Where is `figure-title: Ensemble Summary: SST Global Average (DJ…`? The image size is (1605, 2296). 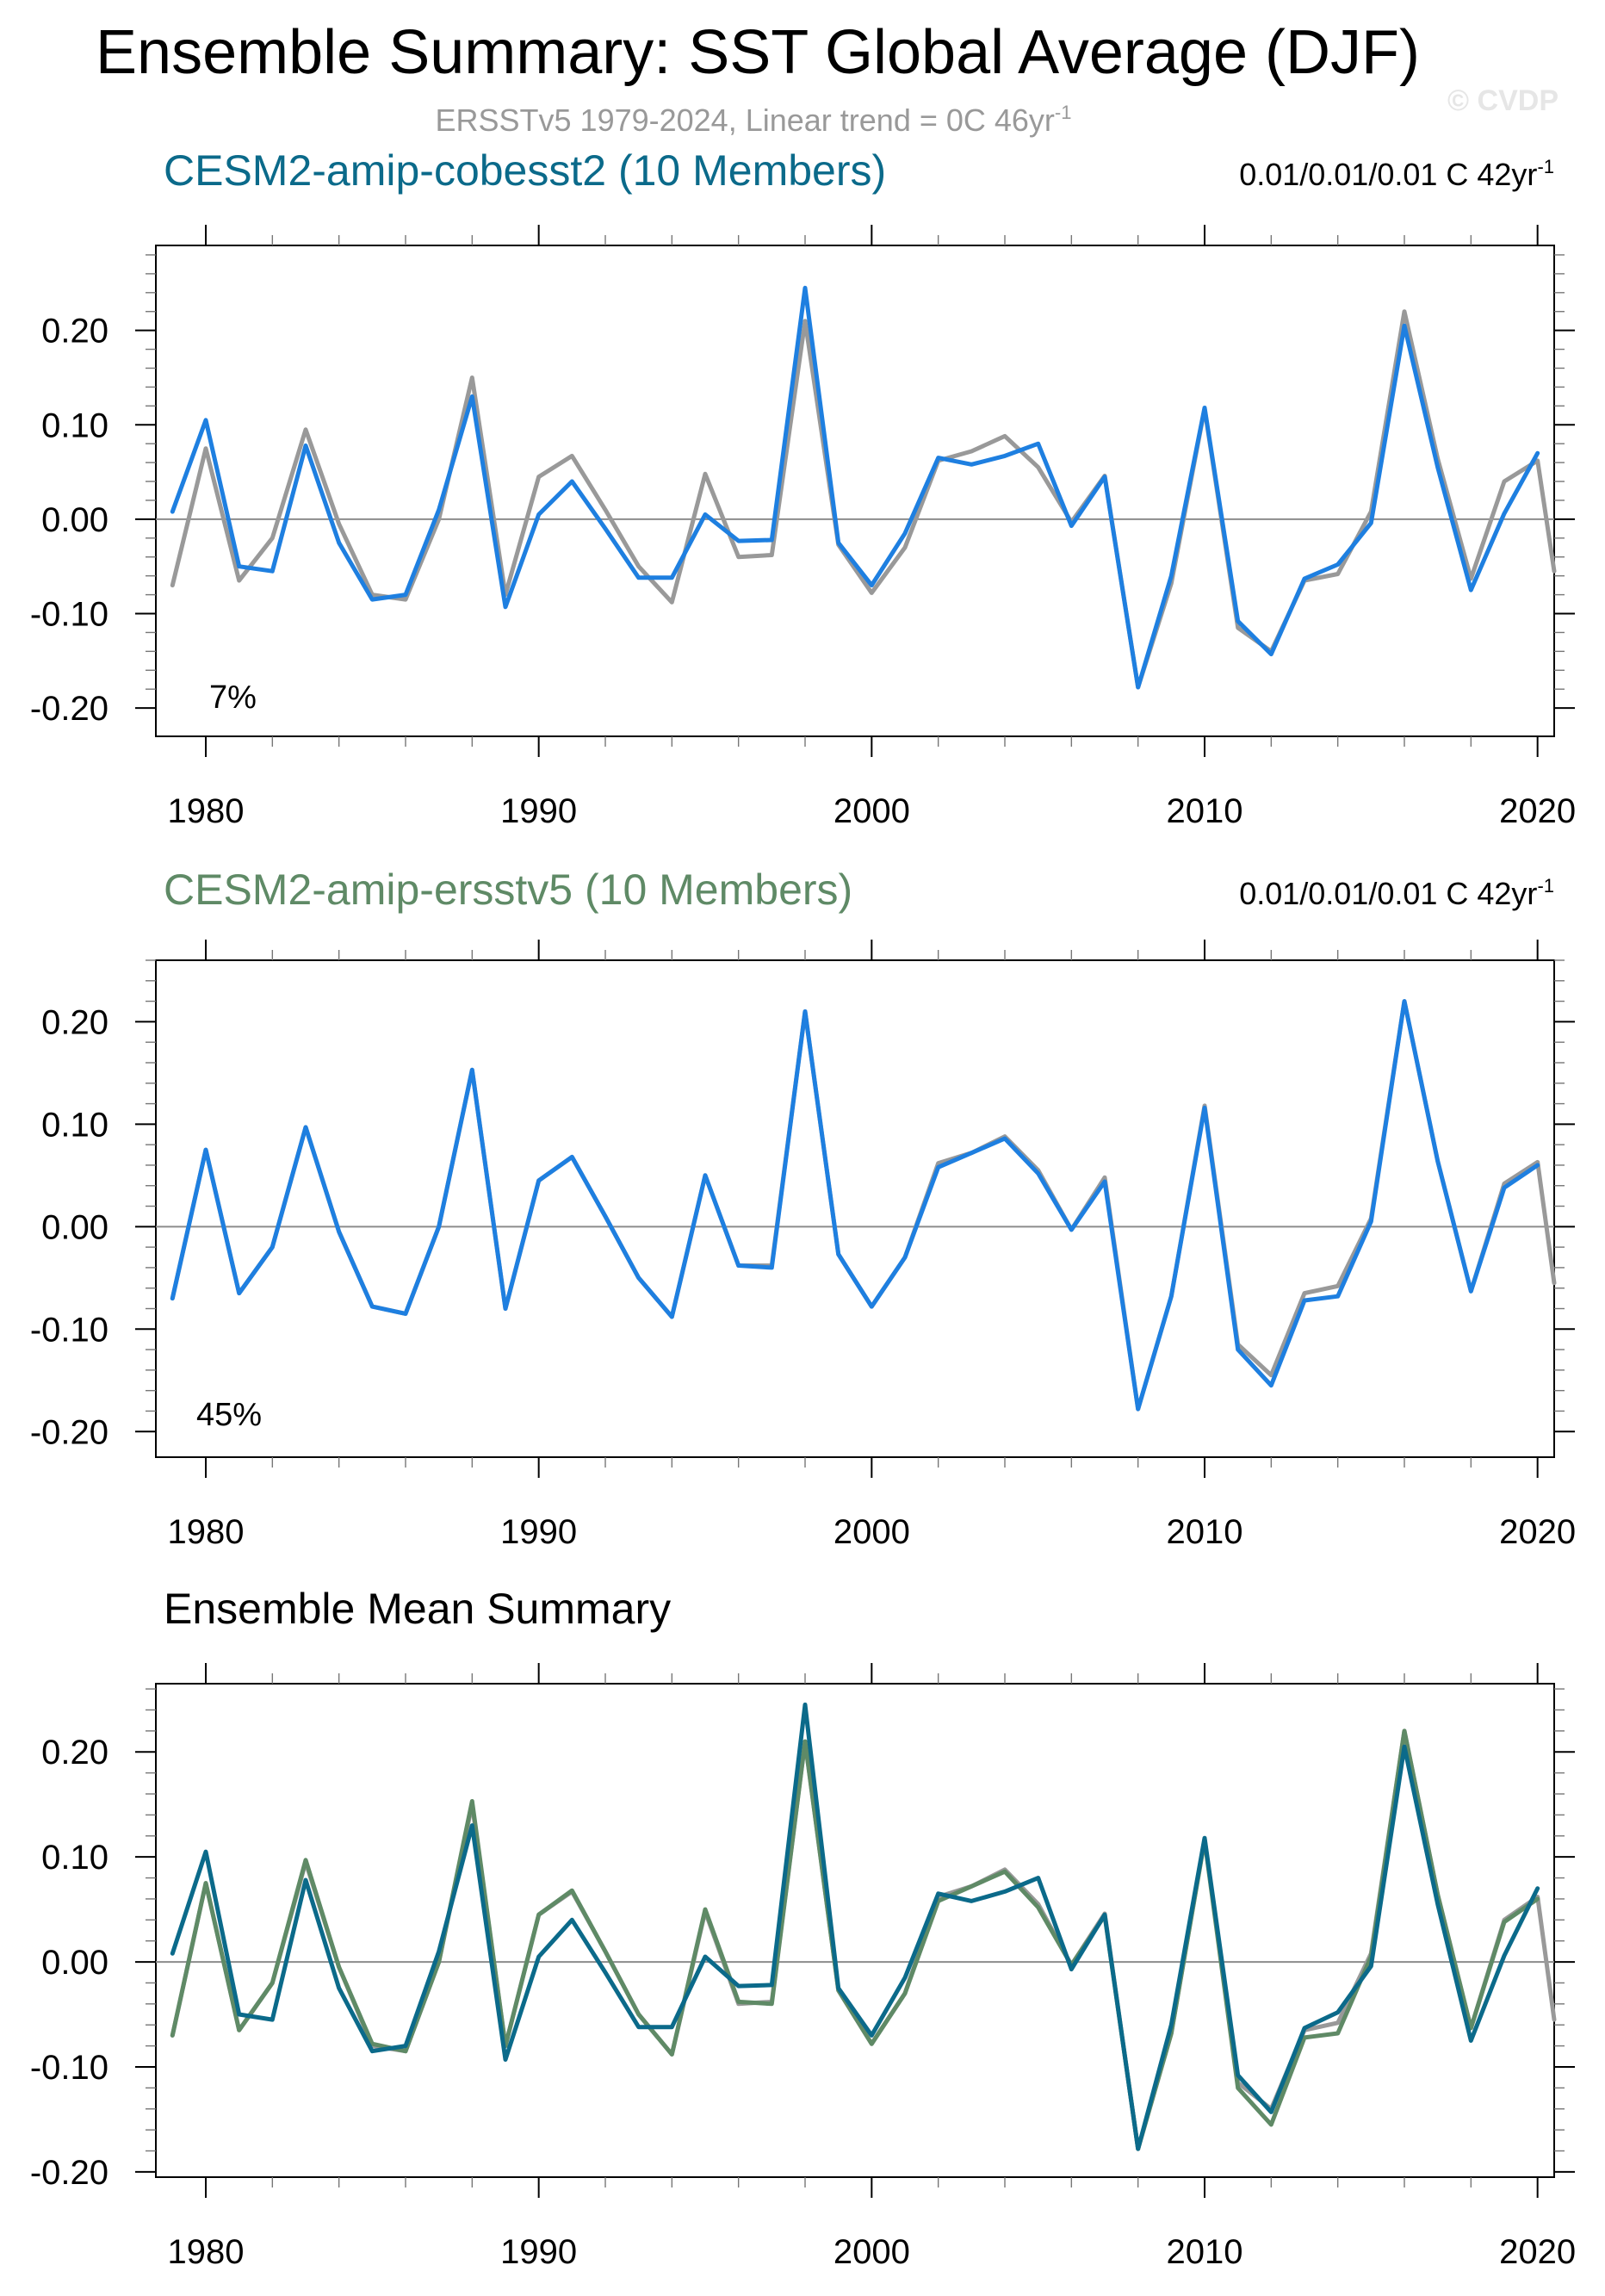 figure-title: Ensemble Summary: SST Global Average (DJ… is located at coordinates (758, 52).